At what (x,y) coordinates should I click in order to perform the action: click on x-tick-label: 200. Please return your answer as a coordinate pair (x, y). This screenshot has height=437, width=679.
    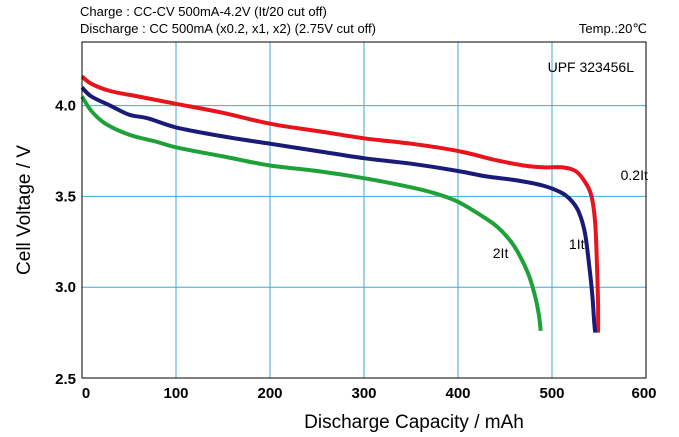
    Looking at the image, I should click on (269, 393).